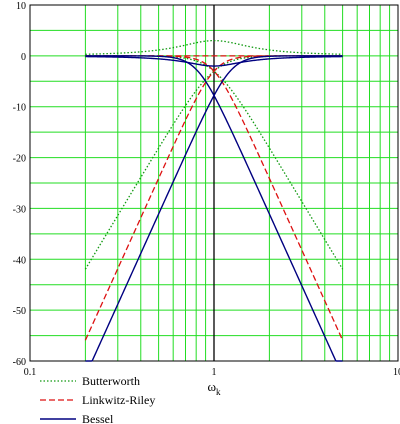 The height and width of the screenshot is (424, 400). Describe the element at coordinates (19, 260) in the screenshot. I see `y-tick-label: -40` at that location.